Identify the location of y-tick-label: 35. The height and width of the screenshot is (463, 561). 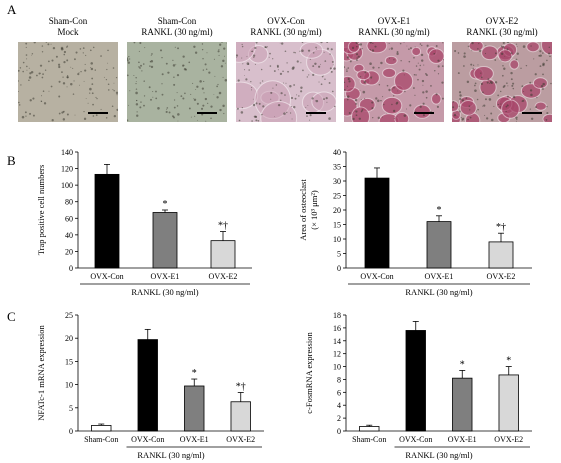
(337, 167).